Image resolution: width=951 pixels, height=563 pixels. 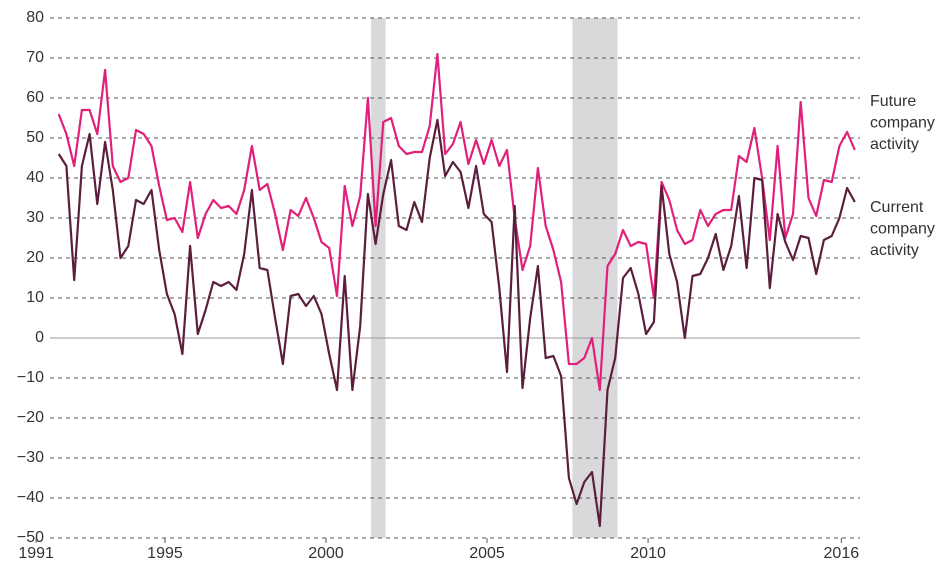 I want to click on x-tick-label: 2005, so click(x=487, y=553).